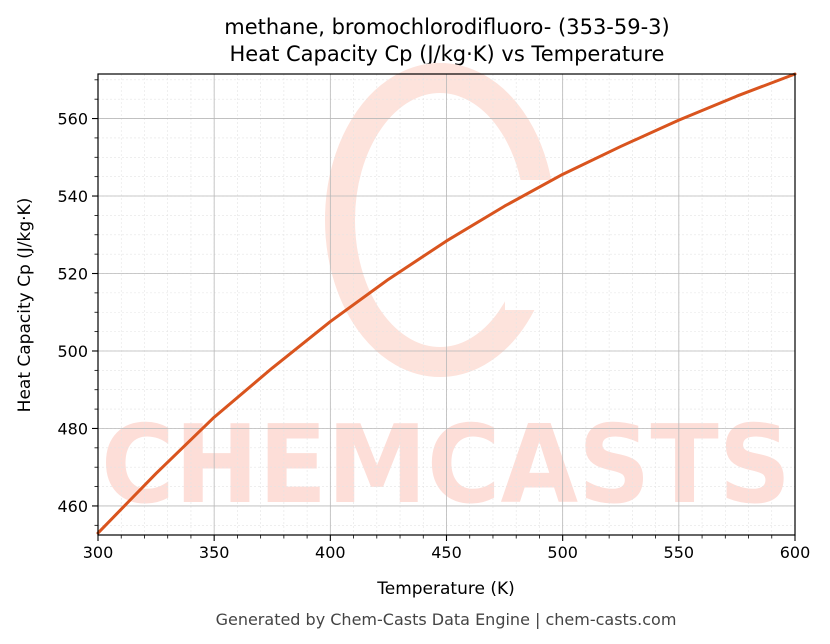  What do you see at coordinates (447, 54) in the screenshot?
I see `chart-title-line2: Heat Capacity Cp (J/kg·K) vs Temperature` at bounding box center [447, 54].